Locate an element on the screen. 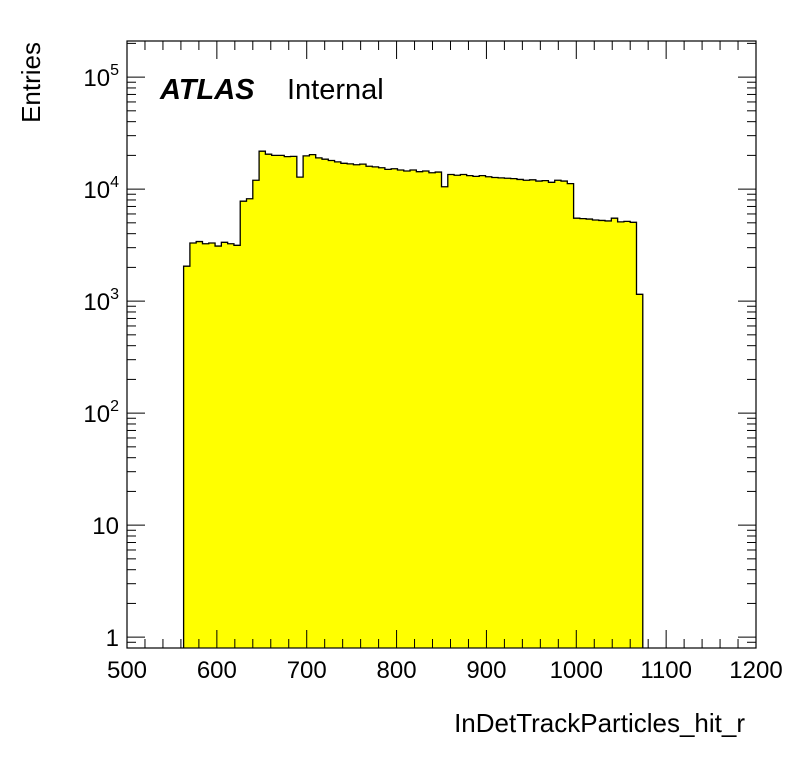 The height and width of the screenshot is (772, 796). internal-label: Internal is located at coordinates (335, 90).